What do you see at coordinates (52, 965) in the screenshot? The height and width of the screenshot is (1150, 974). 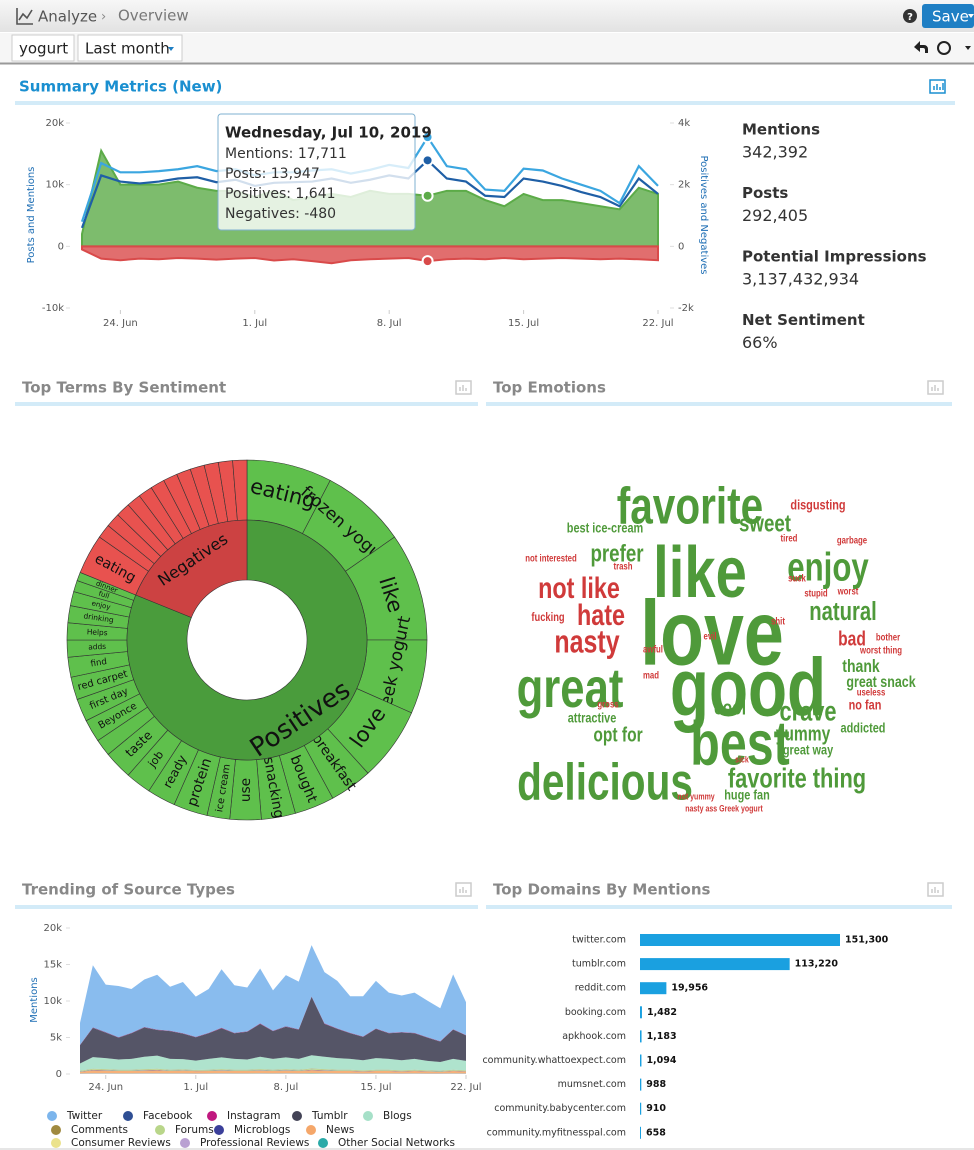 I see `y-tick-label: 15k` at bounding box center [52, 965].